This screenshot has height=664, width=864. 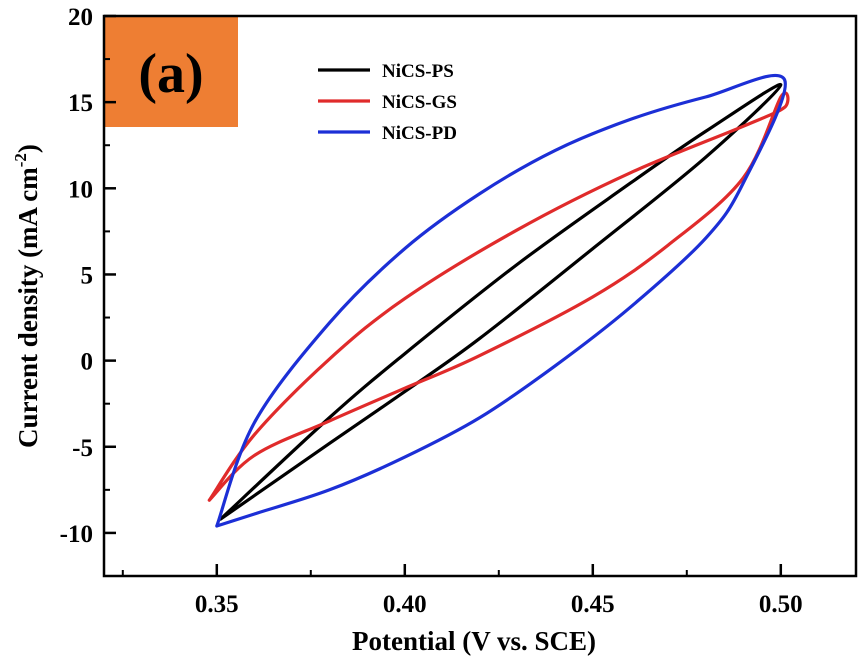 I want to click on y-tick-label: 10, so click(x=80, y=189).